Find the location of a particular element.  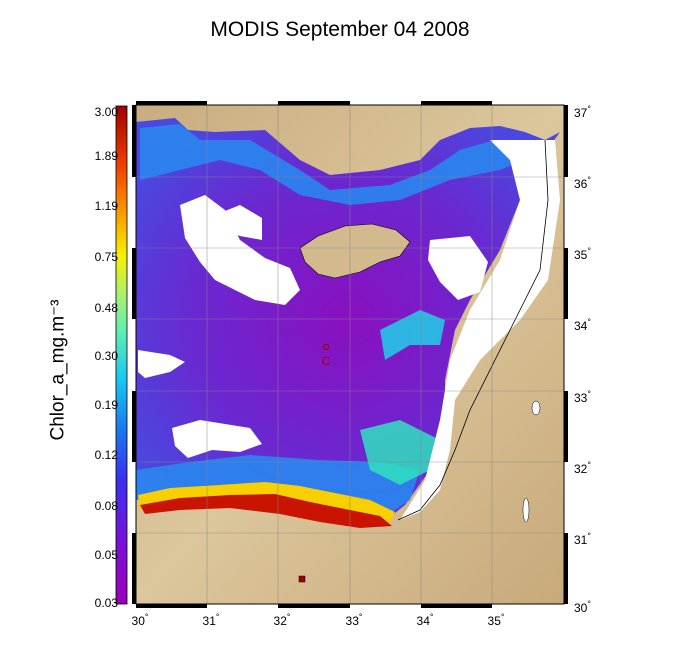

lon-tick: 34° is located at coordinates (425, 620).